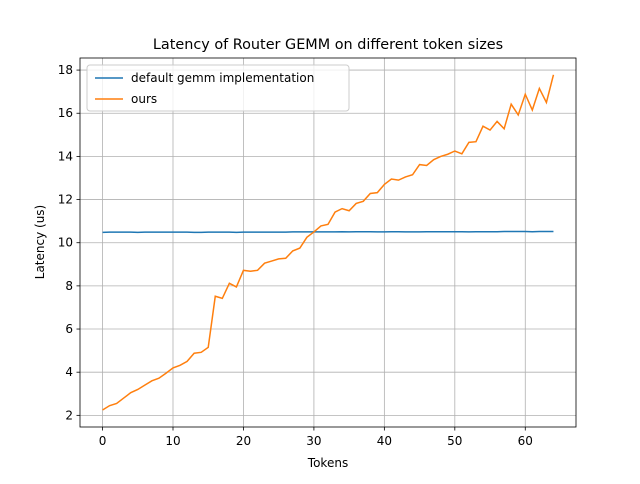 The image size is (640, 484). I want to click on y-tick-label: 8, so click(69, 286).